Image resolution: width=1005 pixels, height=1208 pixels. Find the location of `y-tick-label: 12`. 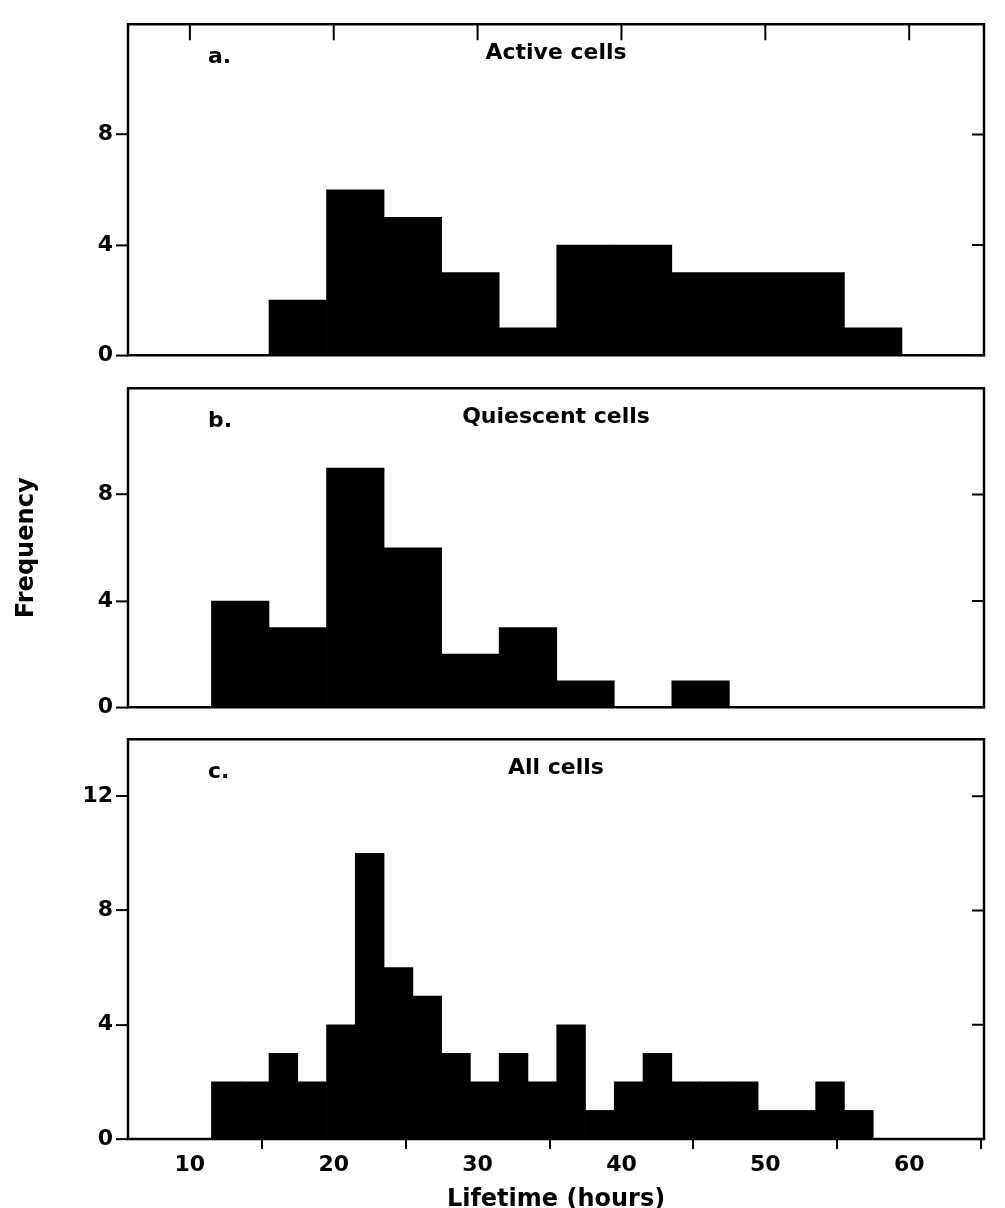

y-tick-label: 12 is located at coordinates (97, 795).